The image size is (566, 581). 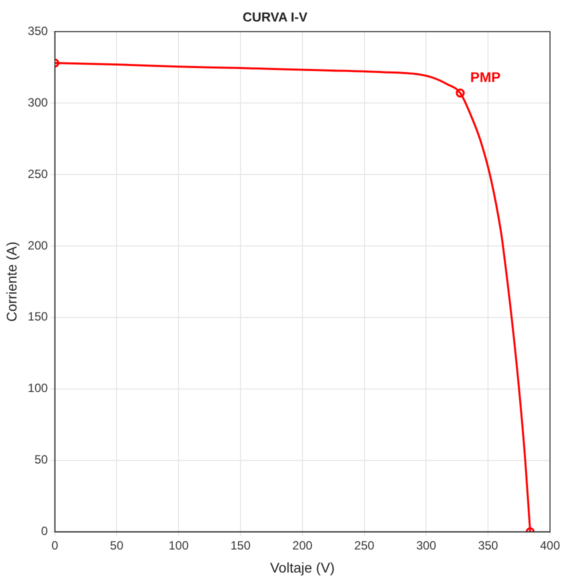 What do you see at coordinates (41, 459) in the screenshot?
I see `y-tick-label: 50` at bounding box center [41, 459].